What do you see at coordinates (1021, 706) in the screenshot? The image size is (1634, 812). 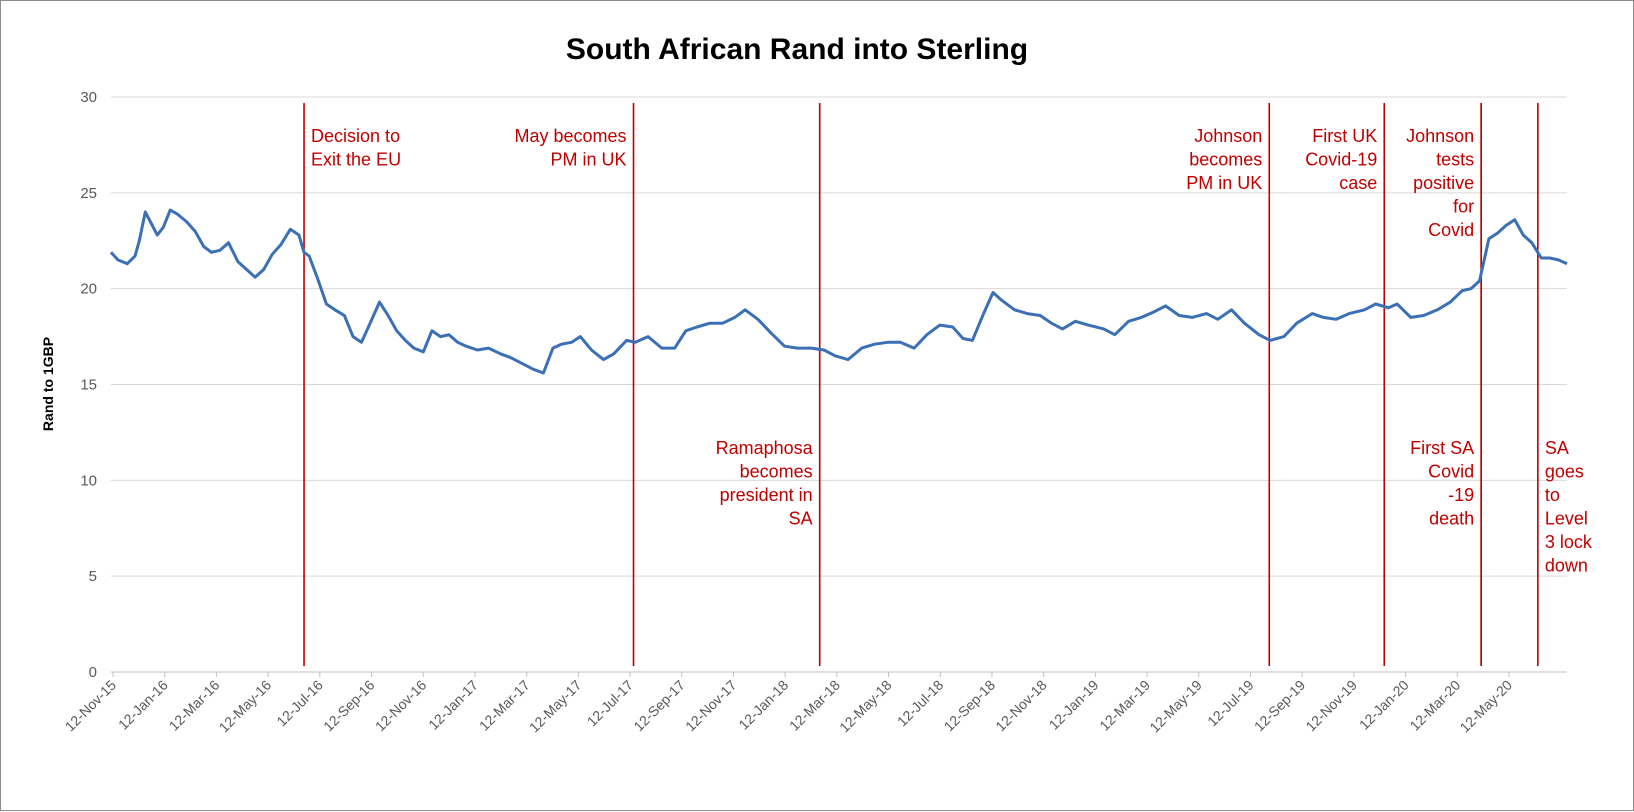 I see `x-tick-label: 12-Nov-18` at bounding box center [1021, 706].